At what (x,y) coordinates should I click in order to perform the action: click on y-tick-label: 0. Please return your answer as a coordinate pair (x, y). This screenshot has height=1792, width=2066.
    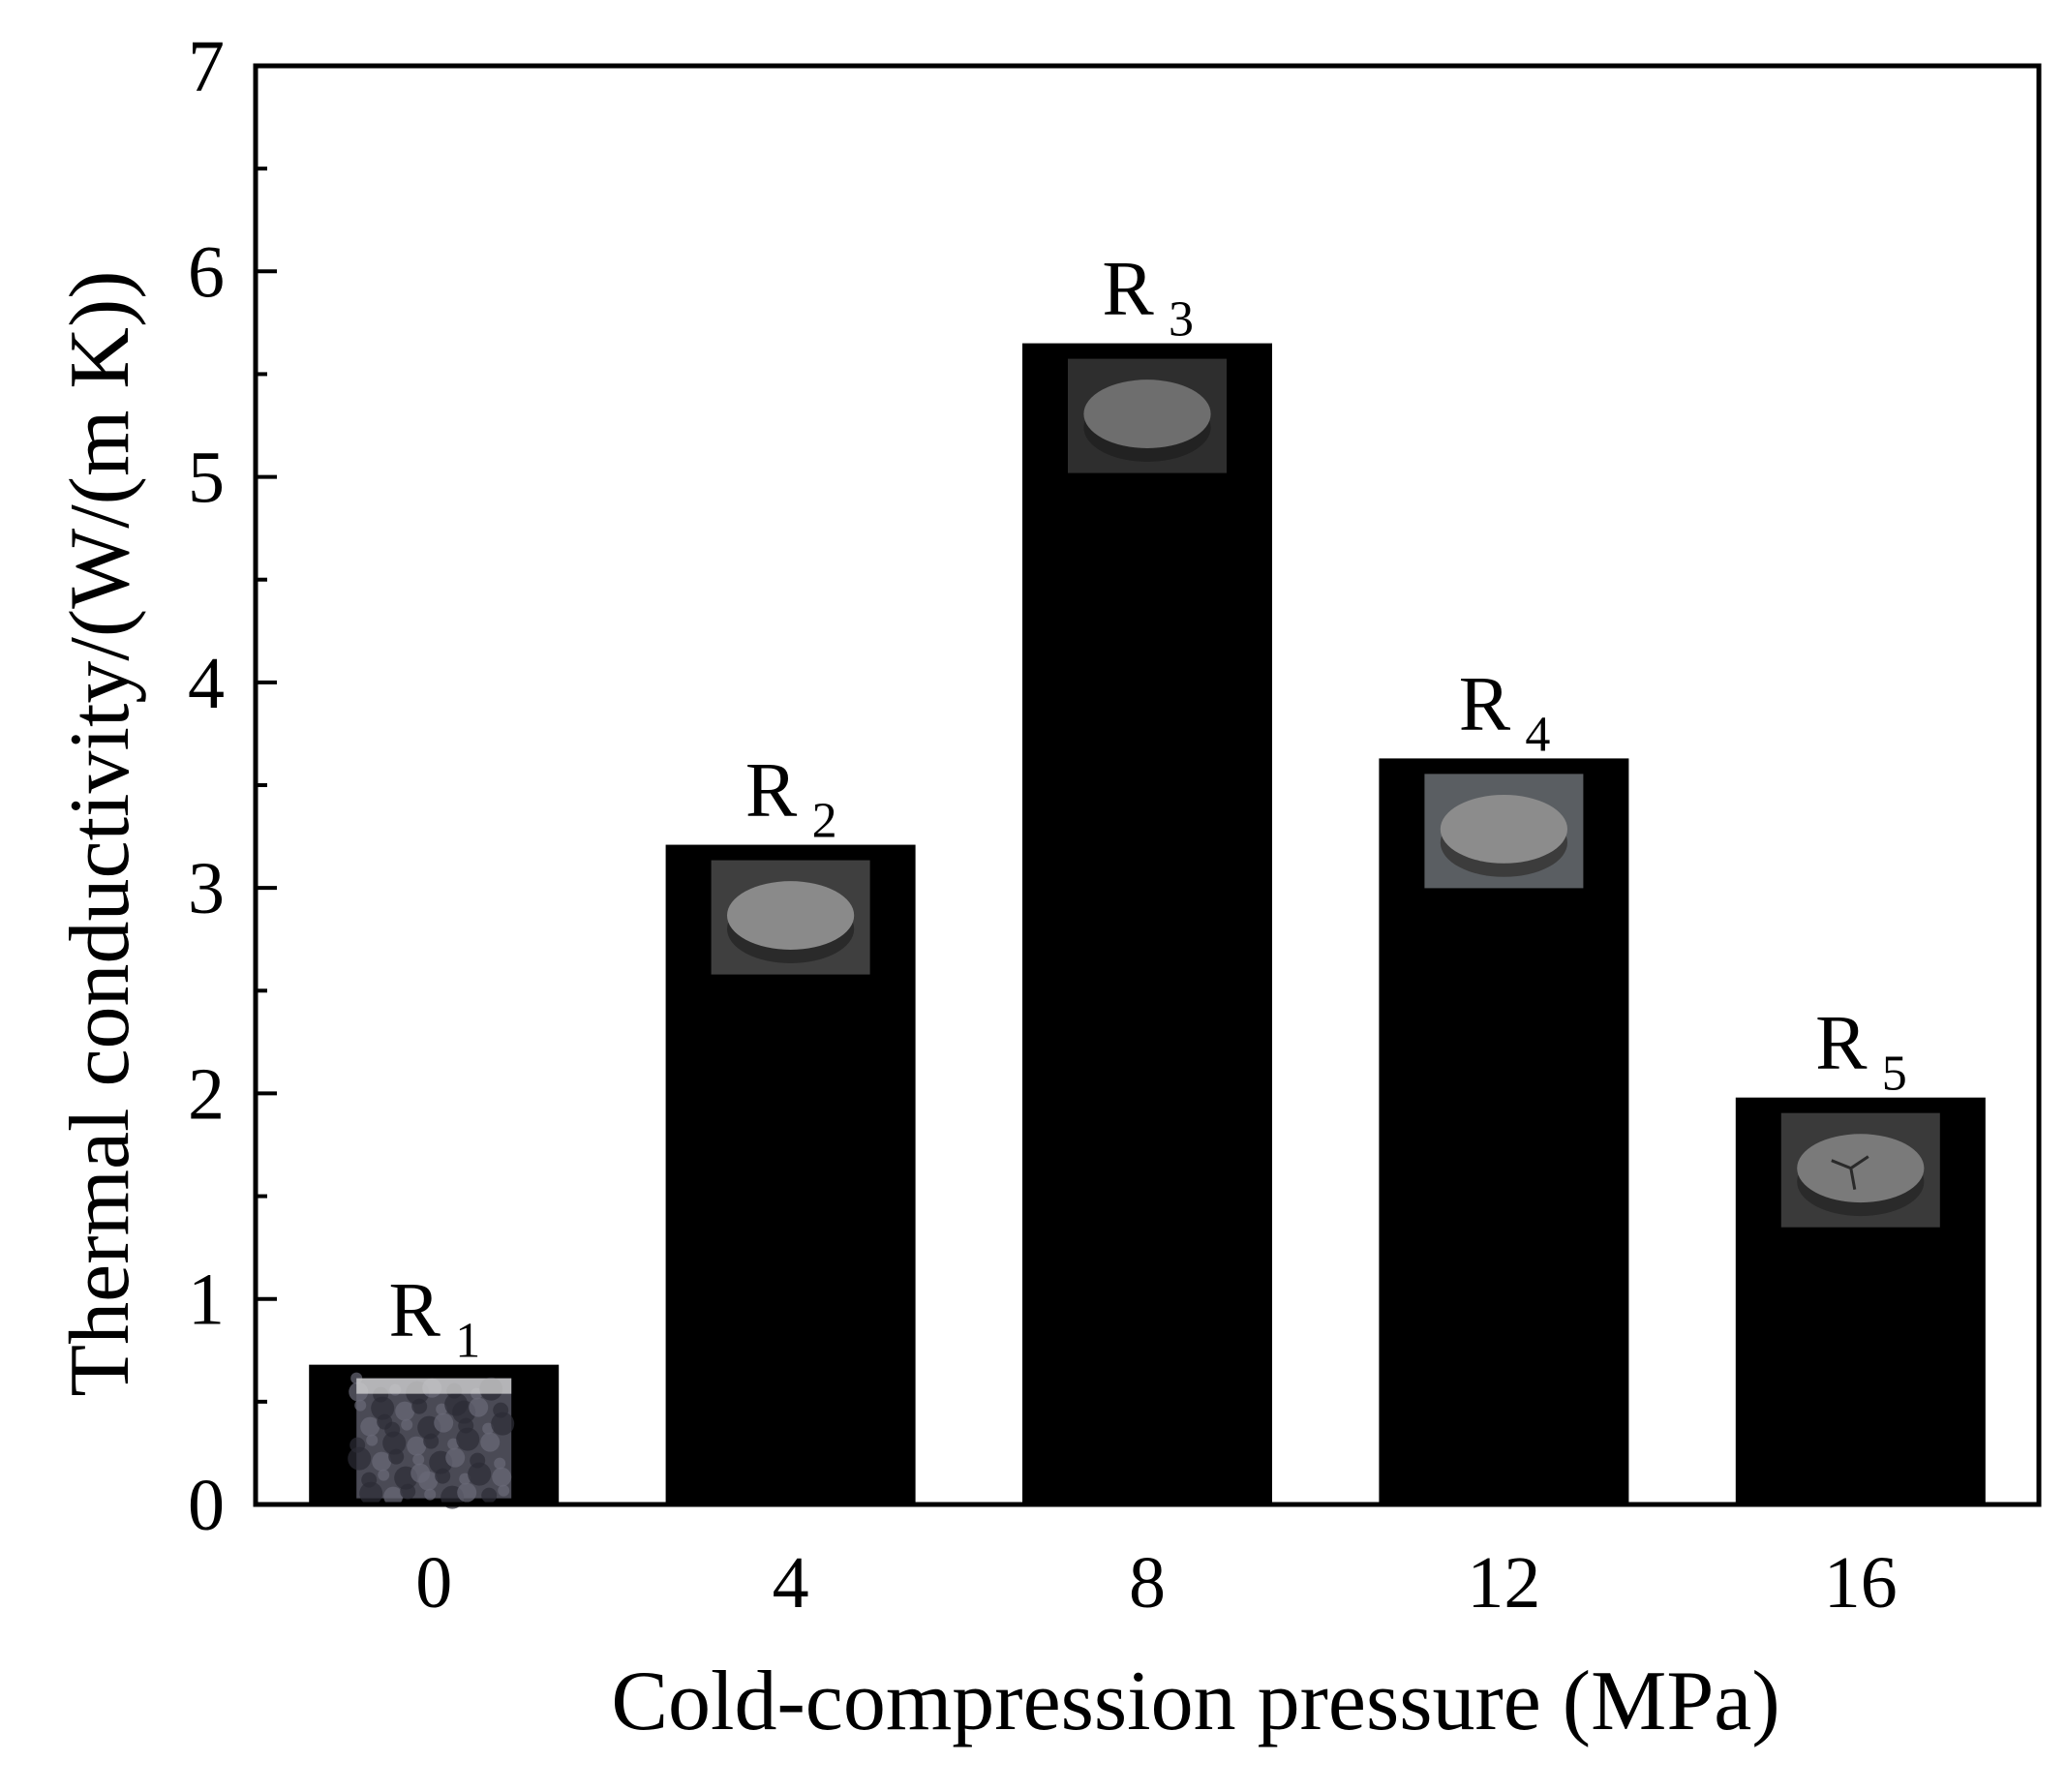
    Looking at the image, I should click on (207, 1506).